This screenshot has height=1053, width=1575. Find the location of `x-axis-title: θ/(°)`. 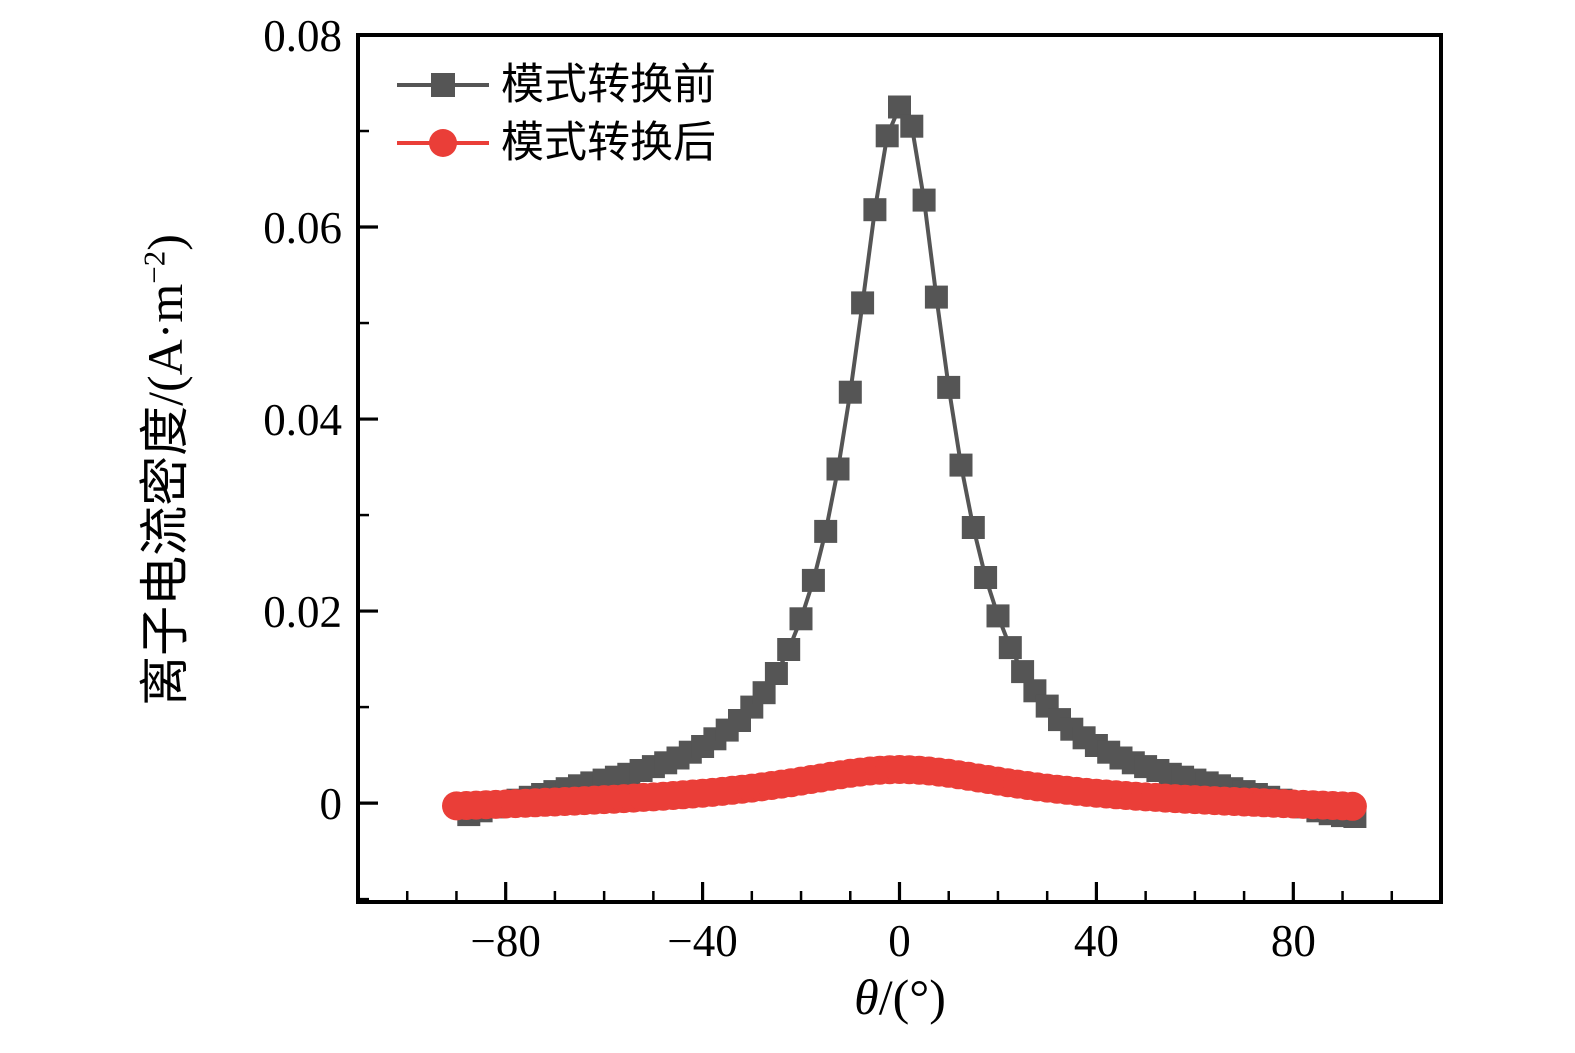

x-axis-title: θ/(°) is located at coordinates (900, 997).